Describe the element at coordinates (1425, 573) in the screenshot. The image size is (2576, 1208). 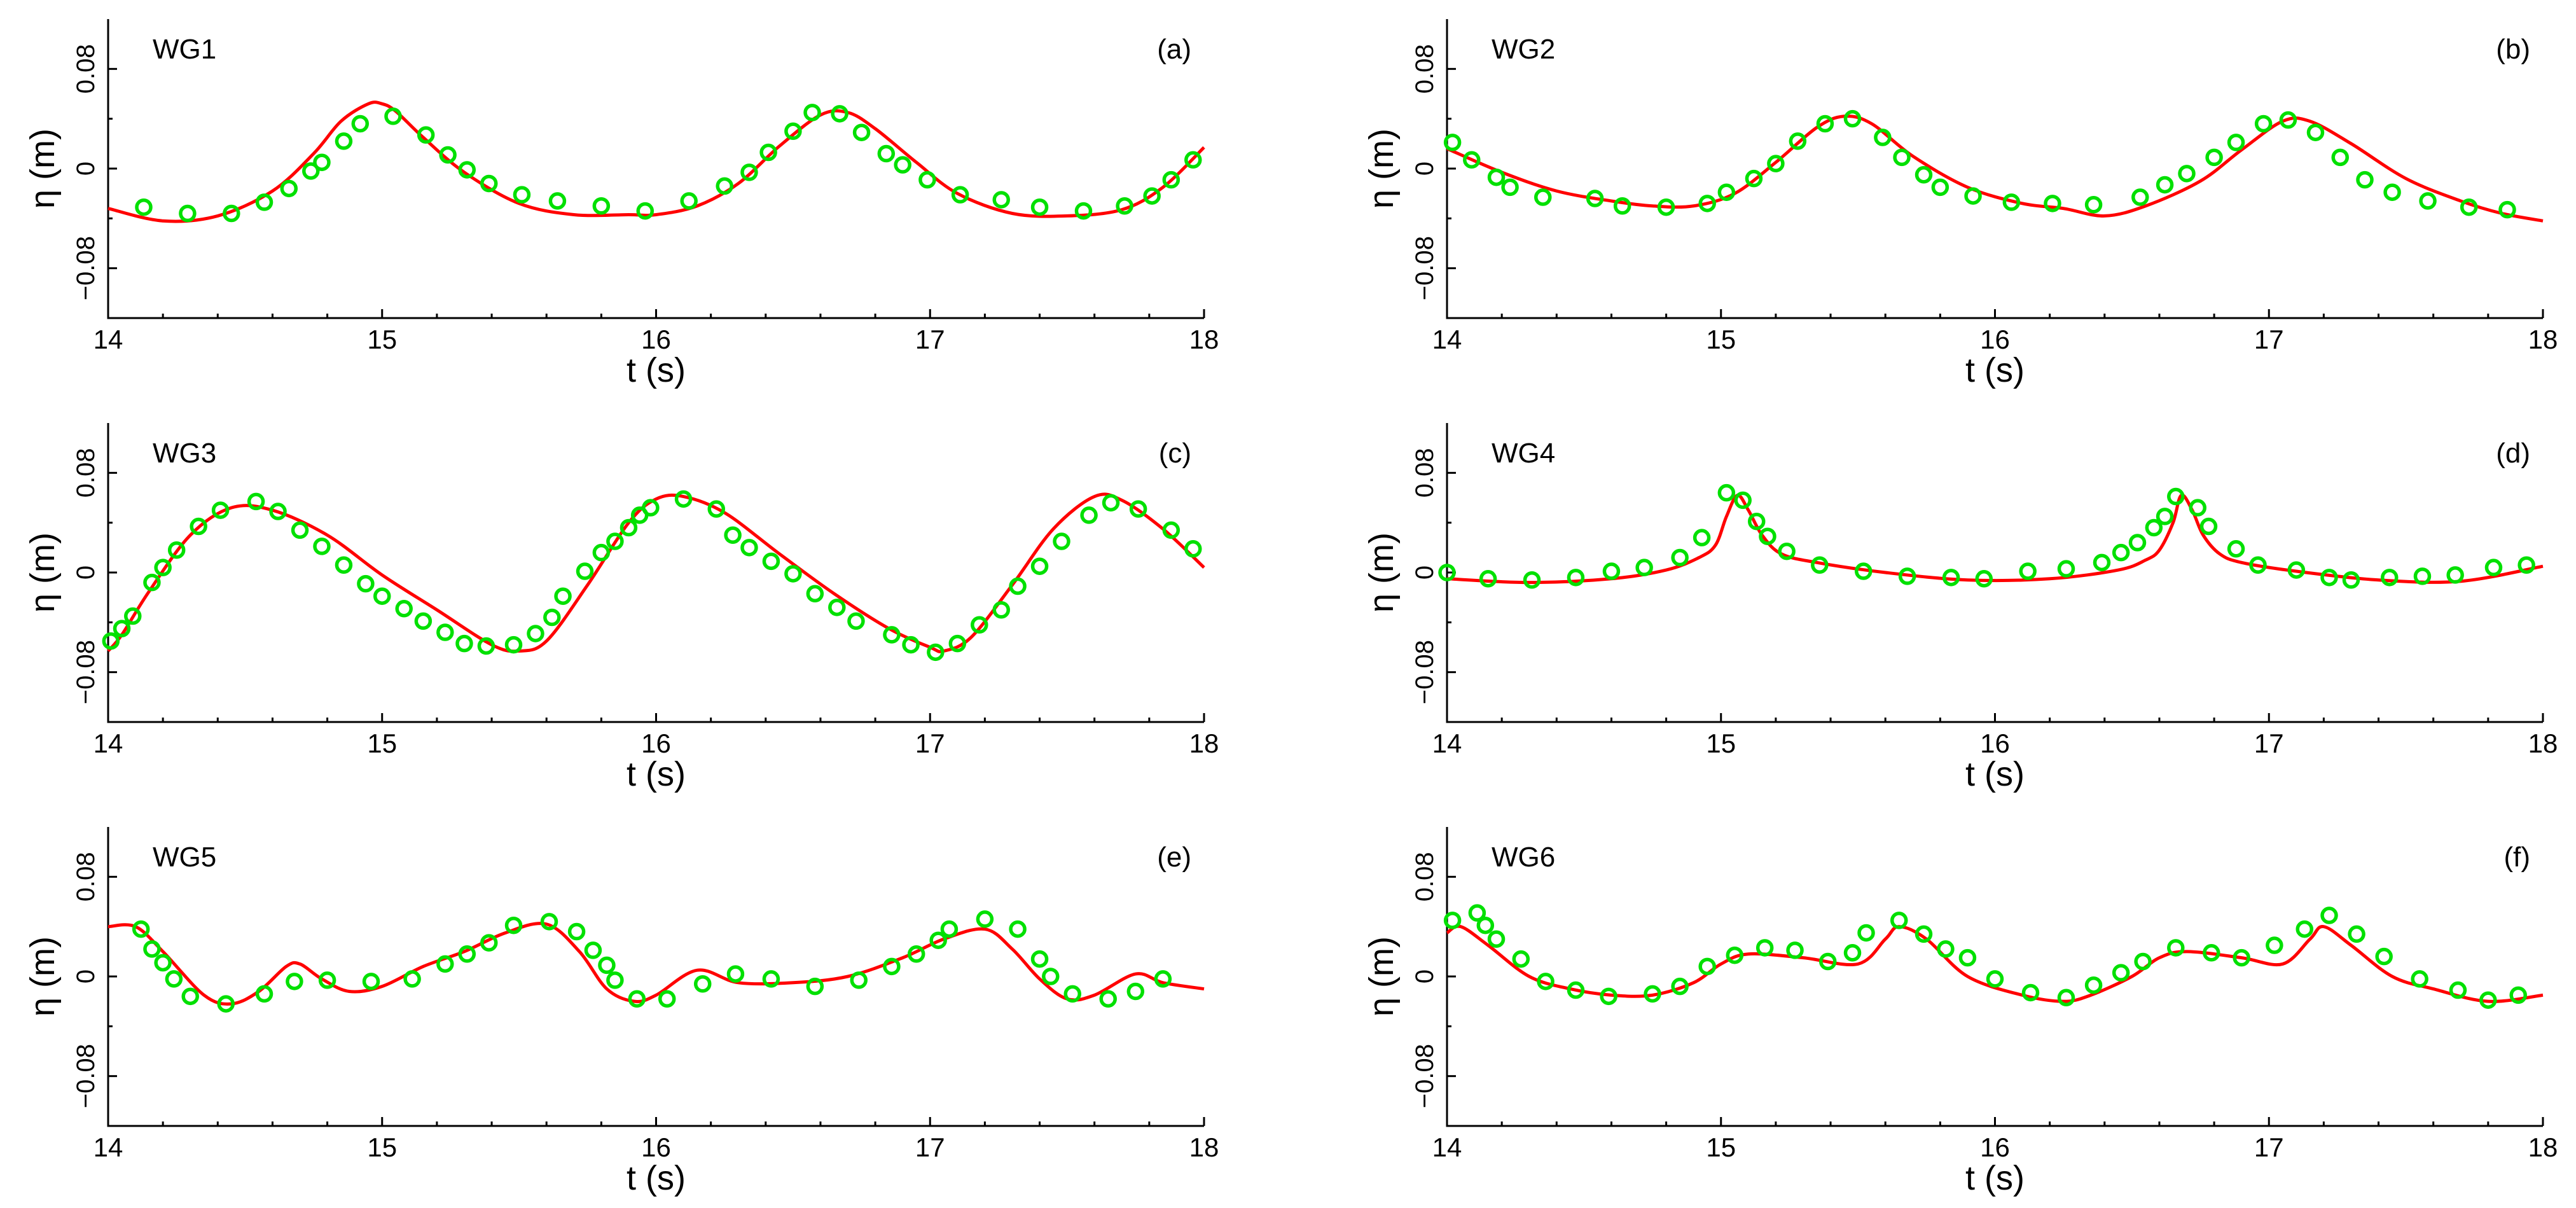
I see `y-tick-label: 0` at that location.